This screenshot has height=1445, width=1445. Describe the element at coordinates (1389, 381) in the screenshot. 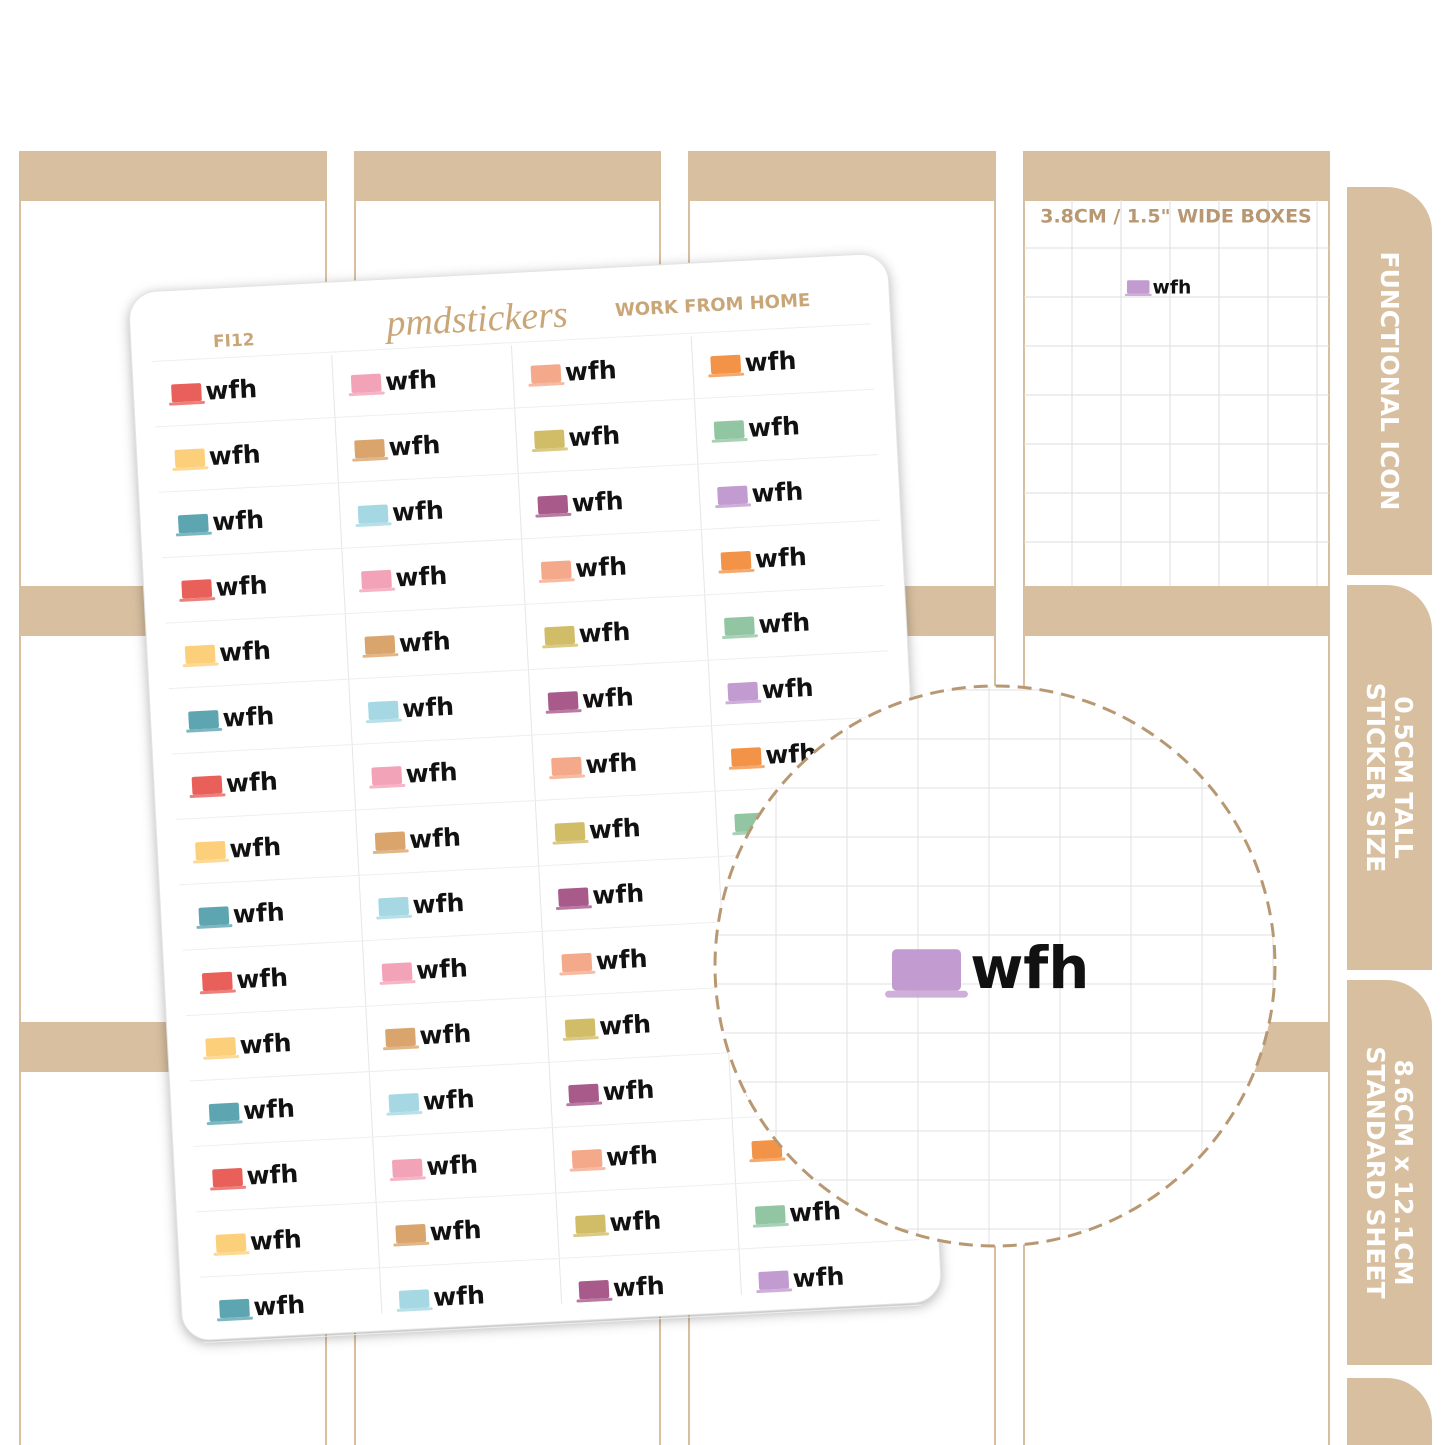

I see `tab-label: FUNCTIONAL ICON` at that location.